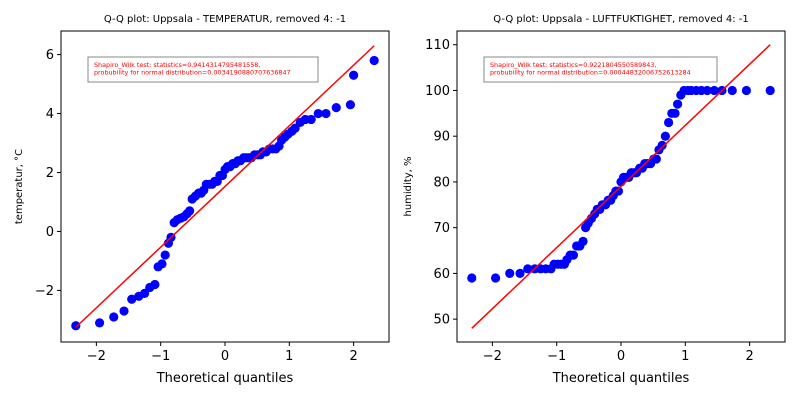  What do you see at coordinates (441, 228) in the screenshot?
I see `y-tick-label: 70` at bounding box center [441, 228].